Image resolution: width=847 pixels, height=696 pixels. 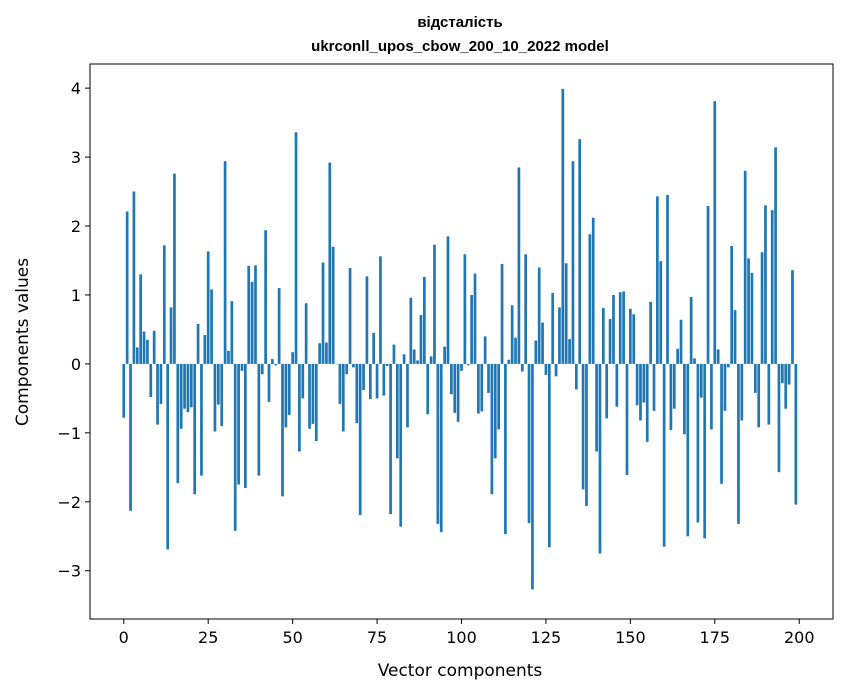 What do you see at coordinates (124, 637) in the screenshot?
I see `x-tick-label: 0` at bounding box center [124, 637].